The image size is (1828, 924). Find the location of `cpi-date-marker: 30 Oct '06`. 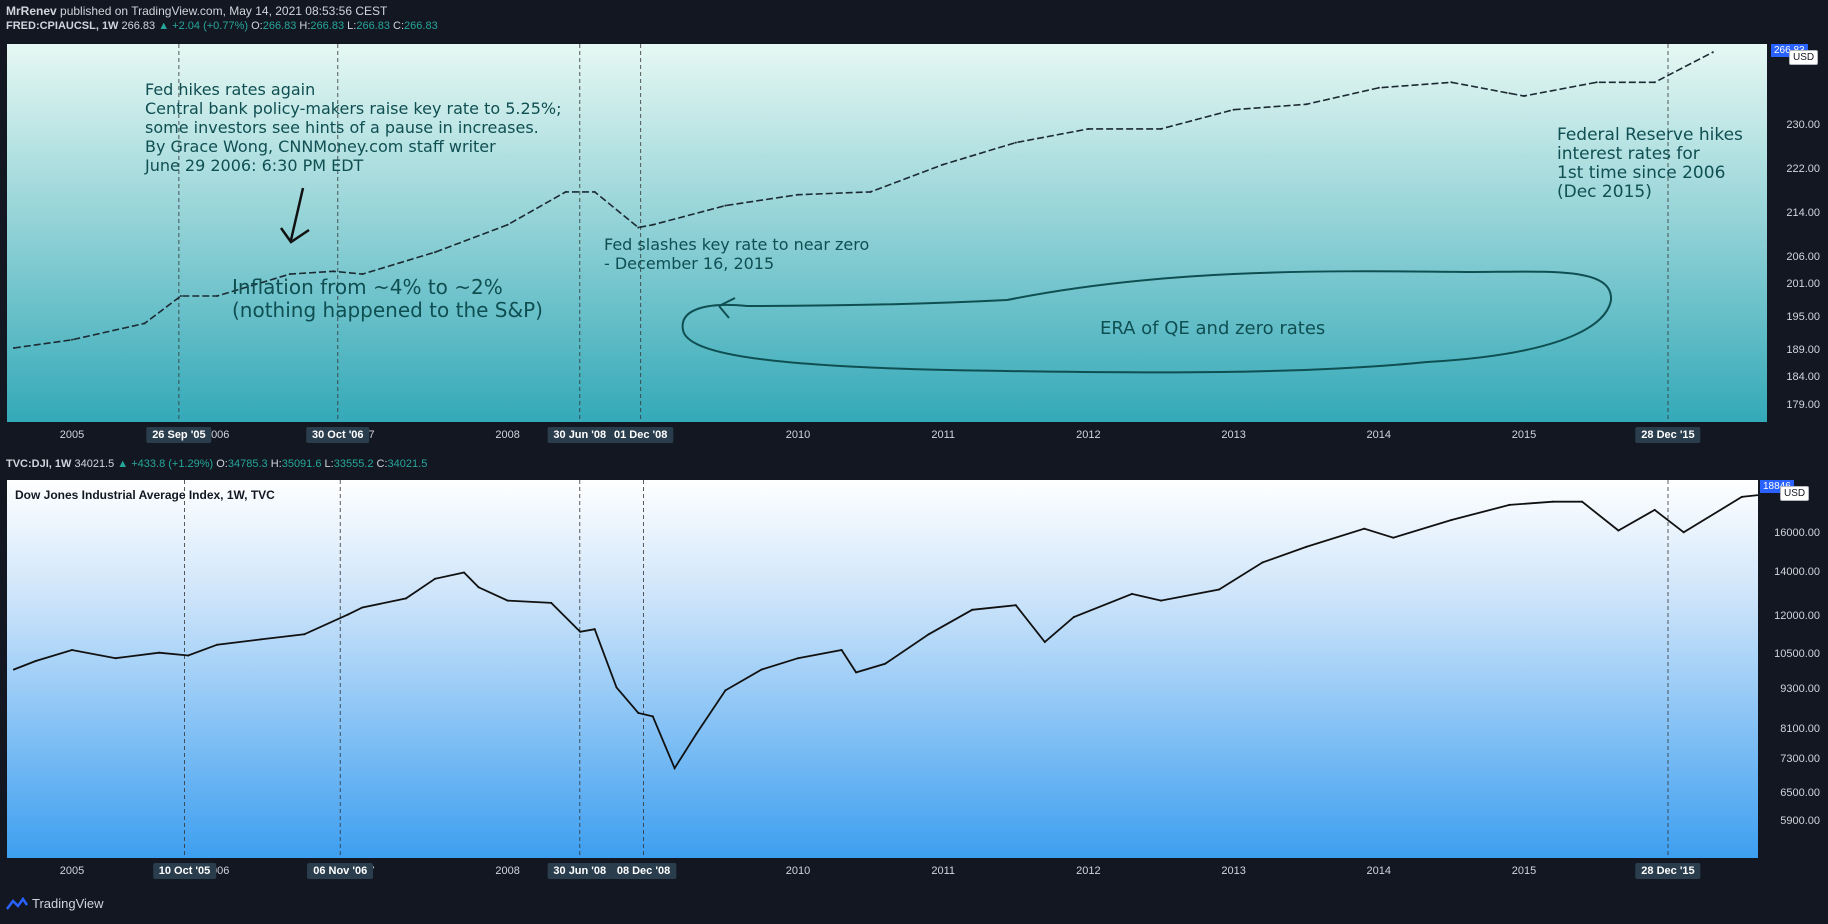

cpi-date-marker: 30 Oct '06 is located at coordinates (338, 435).